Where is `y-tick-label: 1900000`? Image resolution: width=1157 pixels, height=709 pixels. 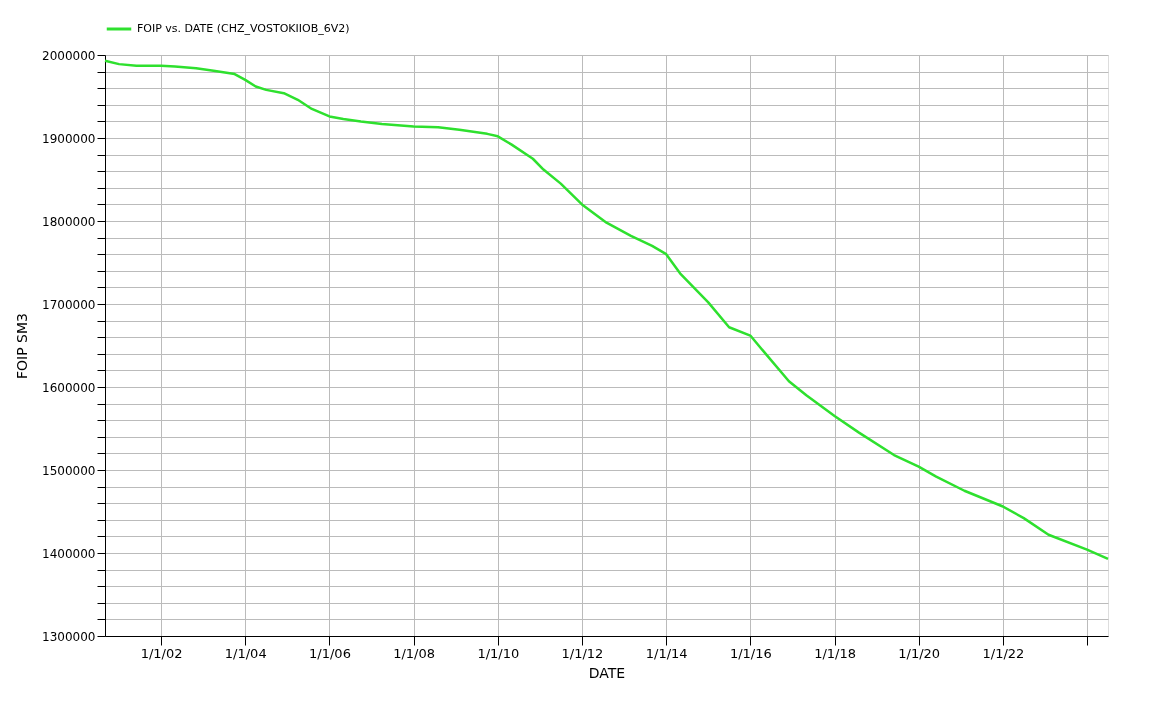 y-tick-label: 1900000 is located at coordinates (69, 138).